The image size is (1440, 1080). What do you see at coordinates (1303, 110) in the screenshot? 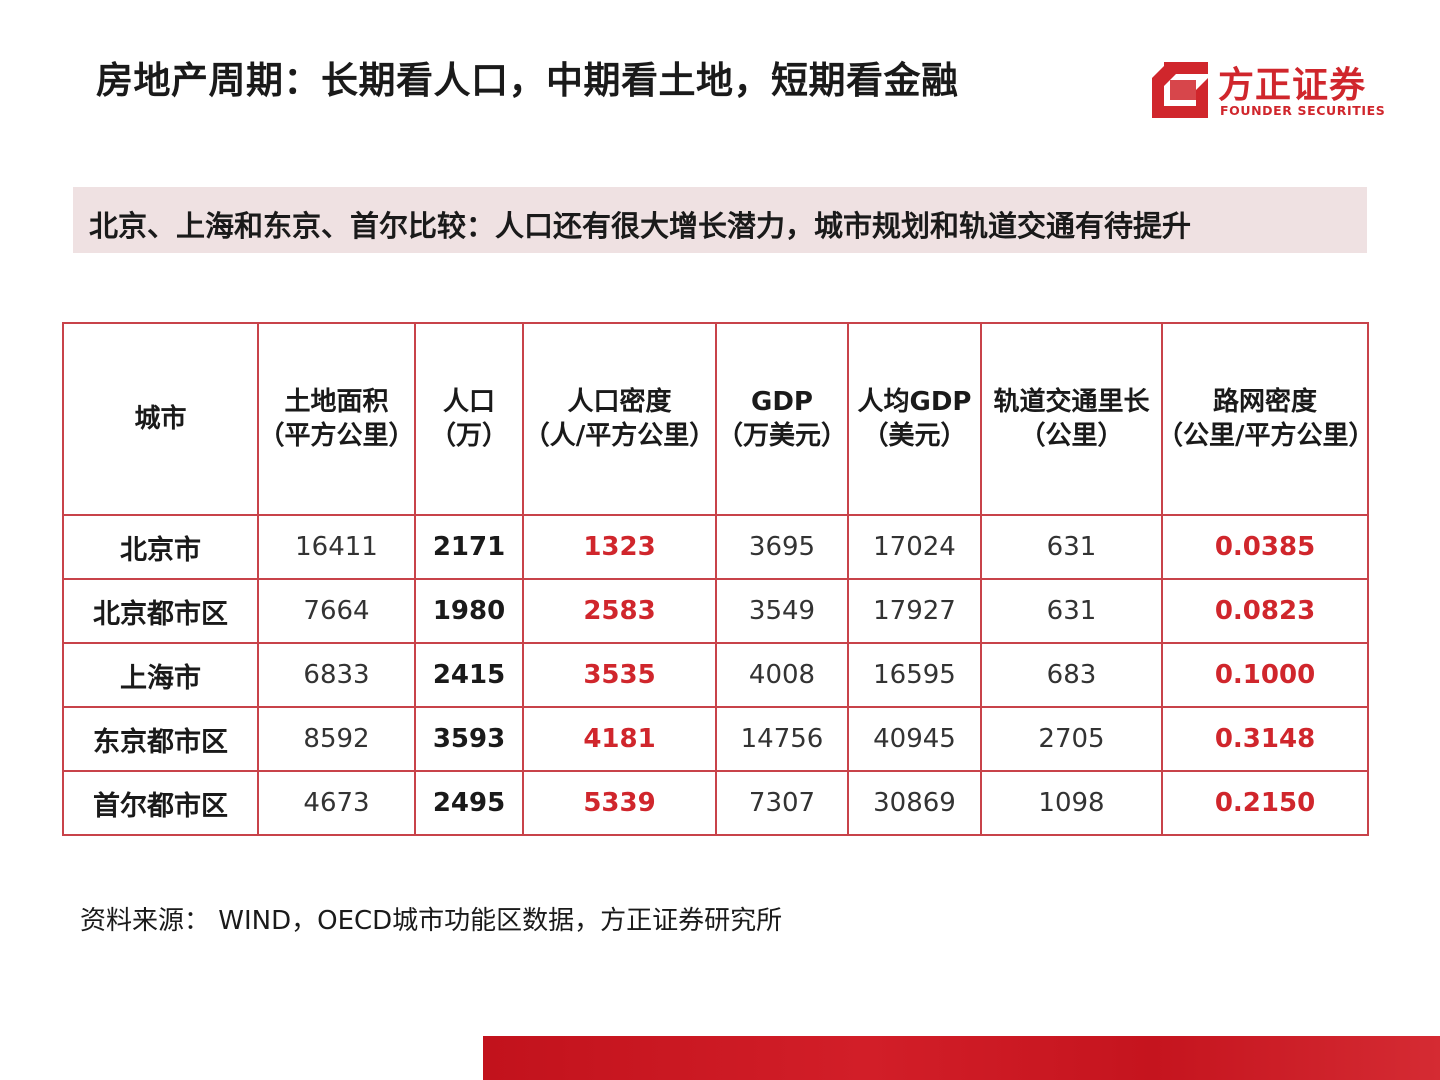
I see `logo-name-en: FOUNDER SECURITIES` at bounding box center [1303, 110].